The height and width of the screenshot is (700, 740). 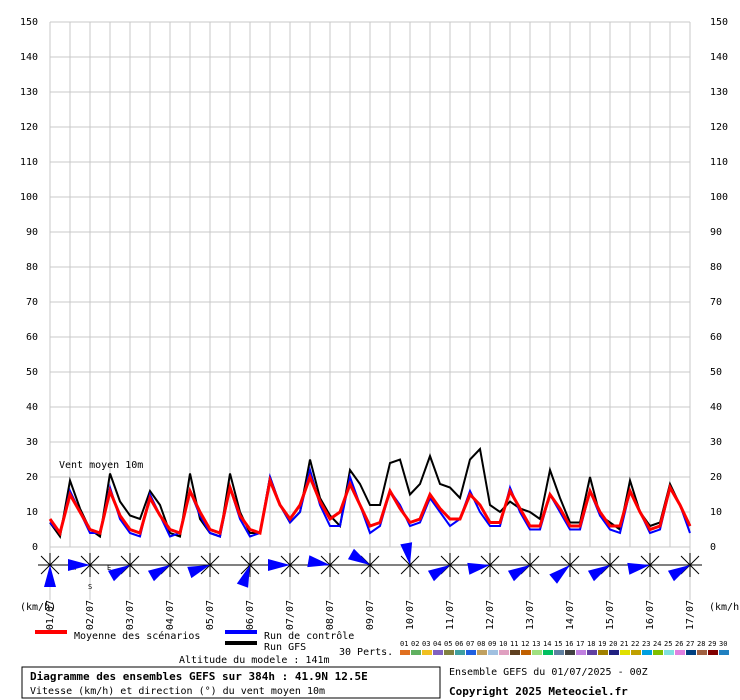 I want to click on y-unit: (km/h), so click(x=38, y=607).